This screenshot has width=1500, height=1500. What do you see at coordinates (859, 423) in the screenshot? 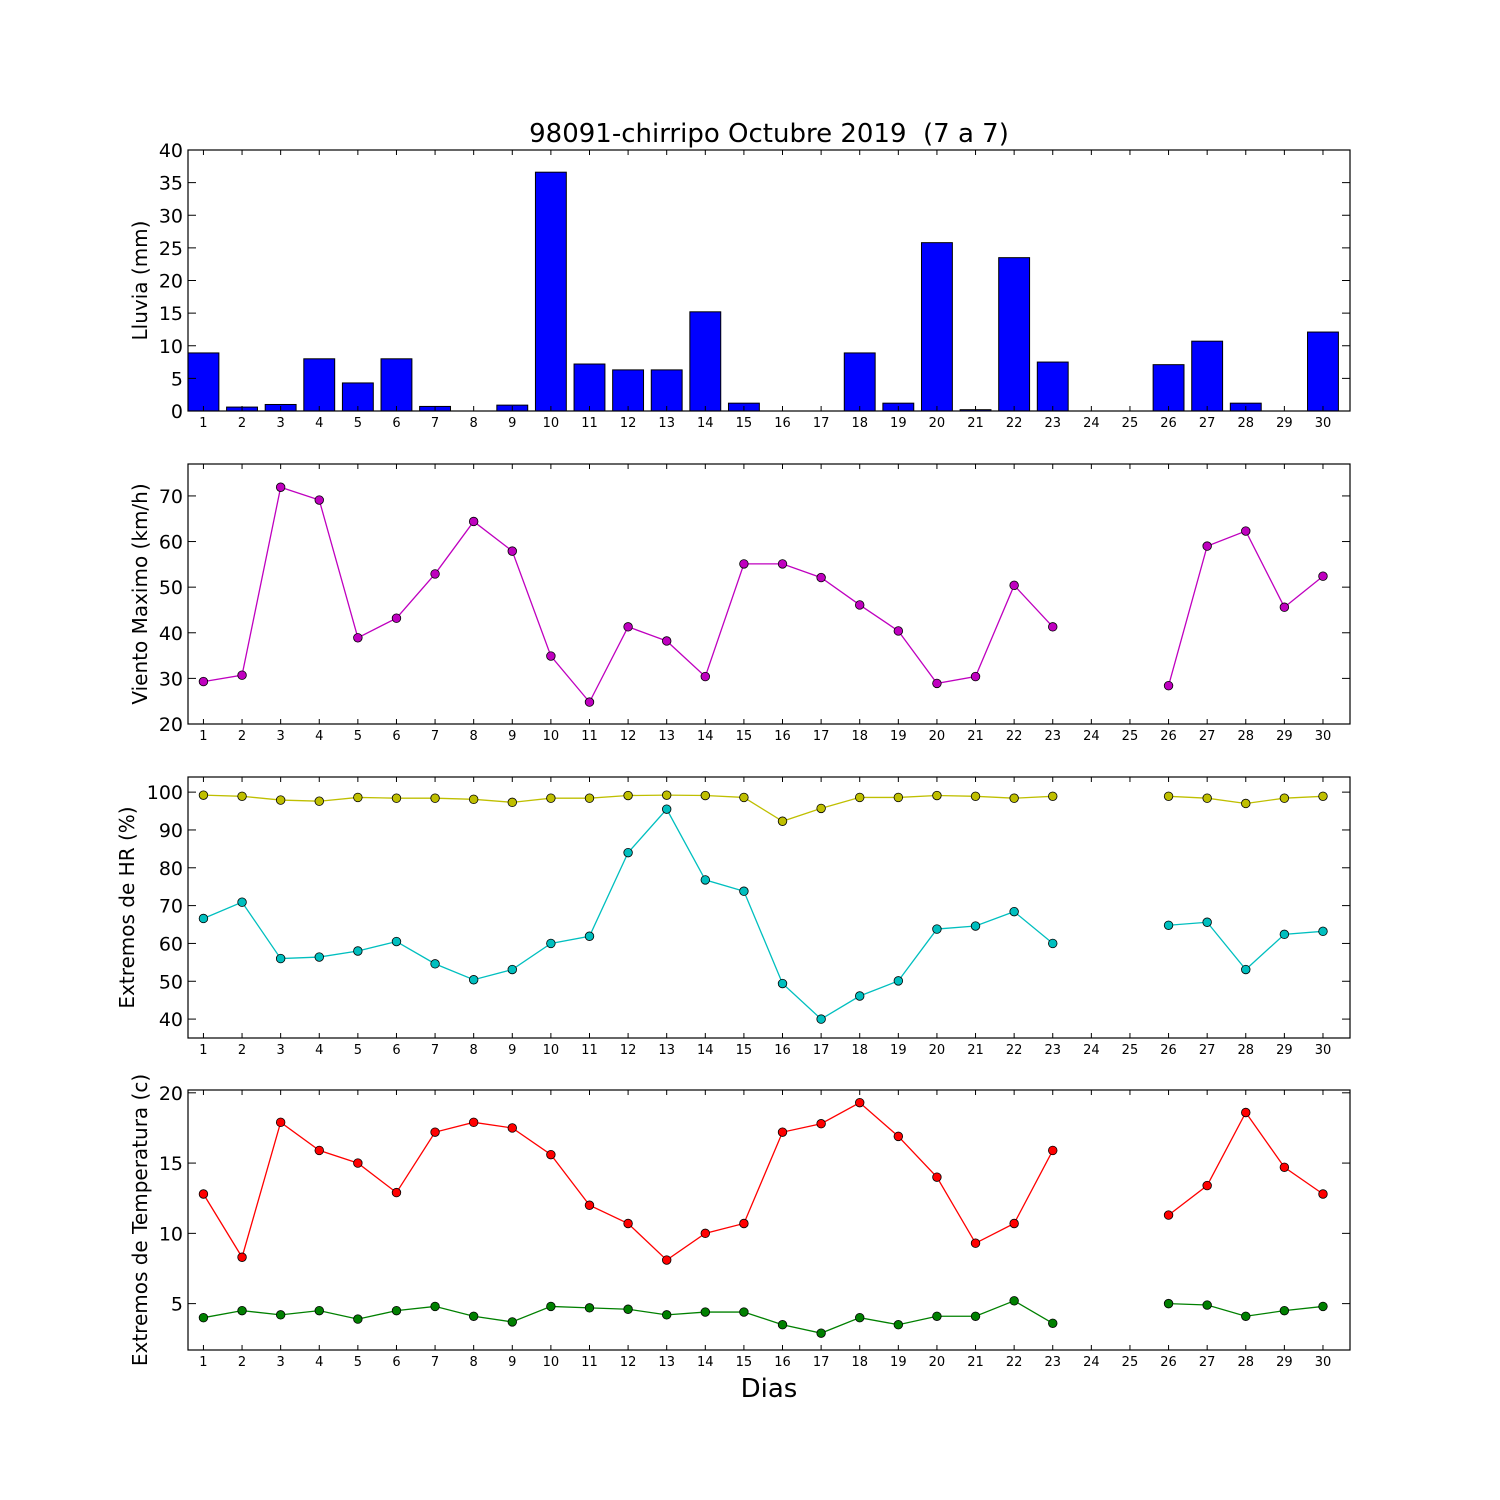
I see `x-tick-label: 18` at bounding box center [859, 423].